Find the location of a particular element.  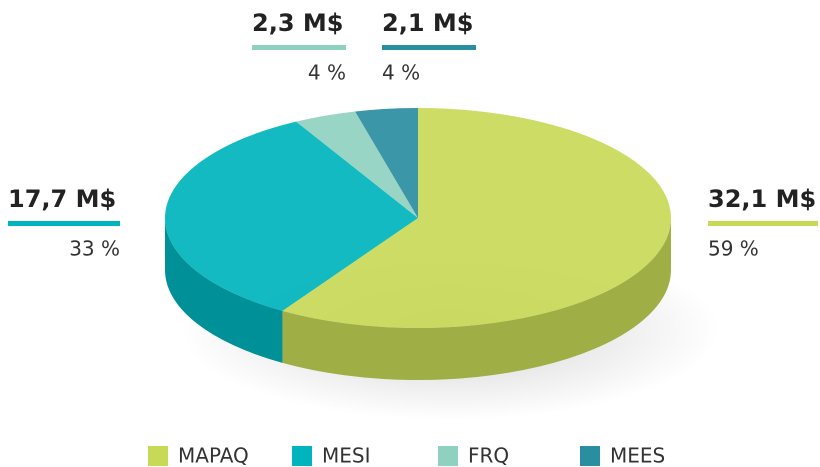

legend-label: MEES is located at coordinates (637, 455).